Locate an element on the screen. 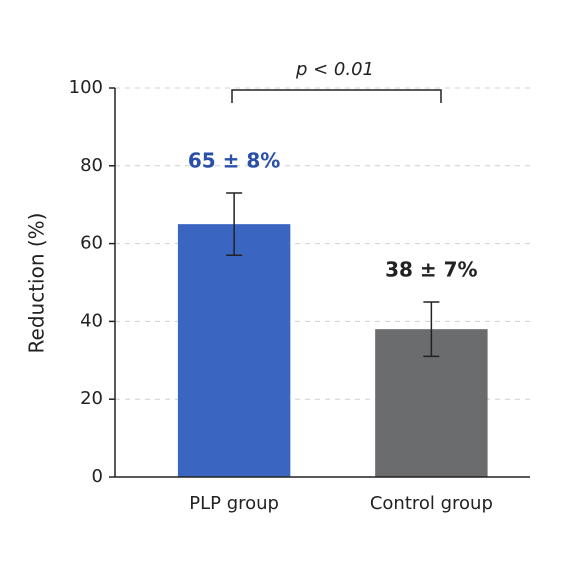  bar is located at coordinates (234, 350).